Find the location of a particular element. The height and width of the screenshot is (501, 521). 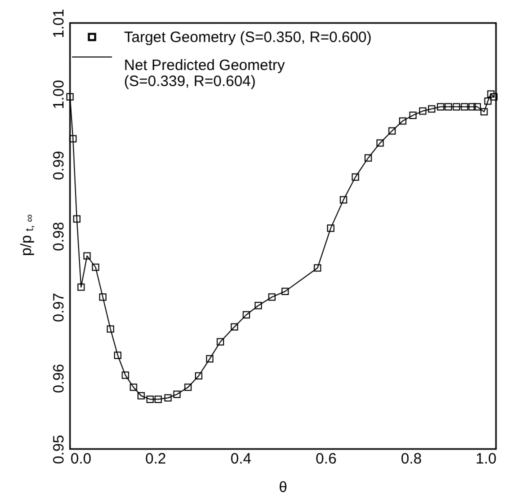

x-axis-title: θ is located at coordinates (283, 487).